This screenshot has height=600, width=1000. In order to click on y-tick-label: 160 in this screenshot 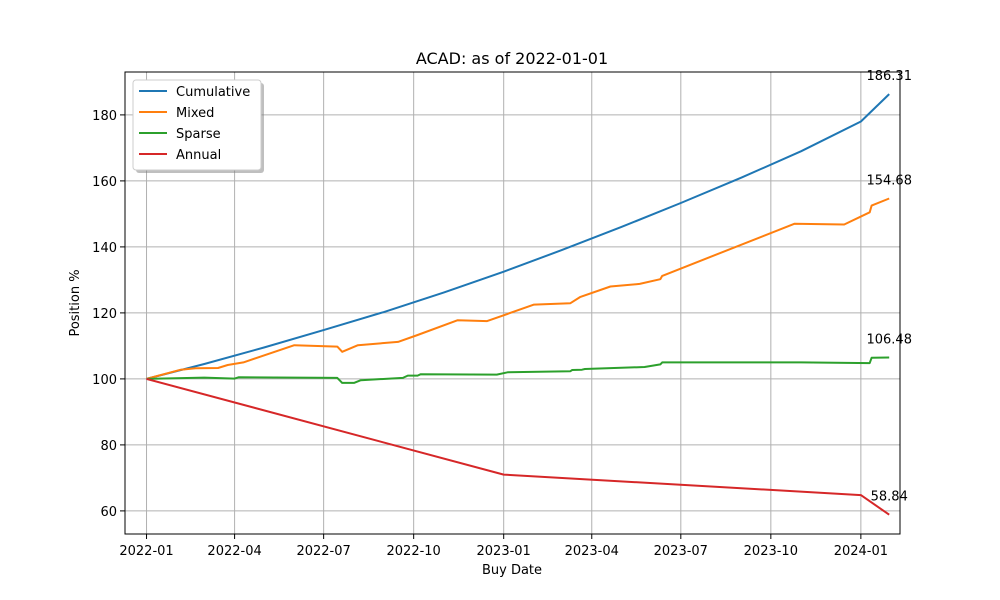, I will do `click(104, 182)`.